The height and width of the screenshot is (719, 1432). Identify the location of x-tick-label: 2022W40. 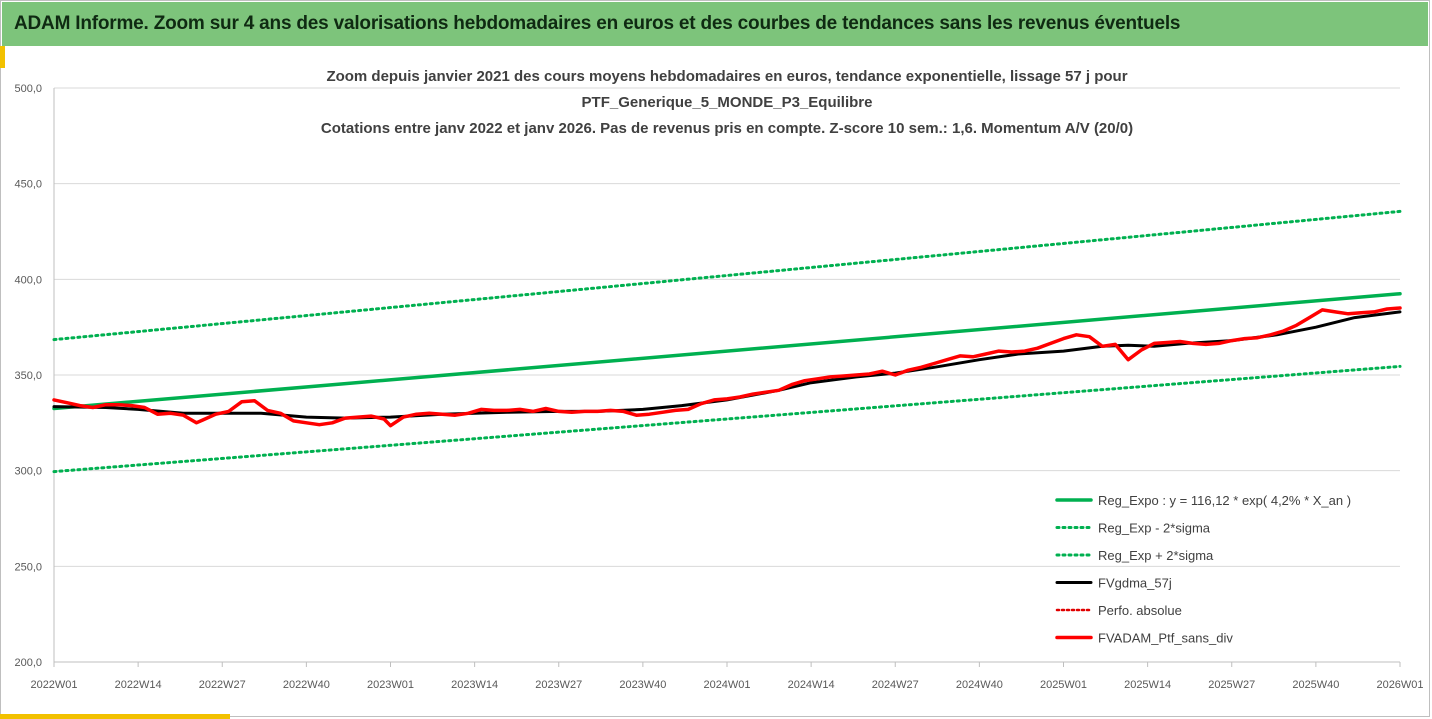
(306, 685).